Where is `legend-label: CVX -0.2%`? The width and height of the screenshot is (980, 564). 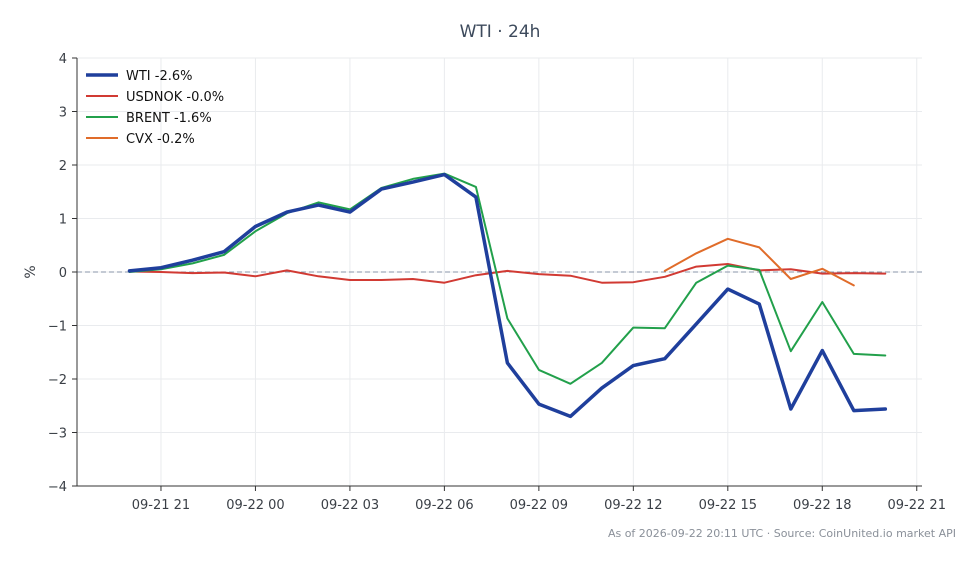 legend-label: CVX -0.2% is located at coordinates (160, 139).